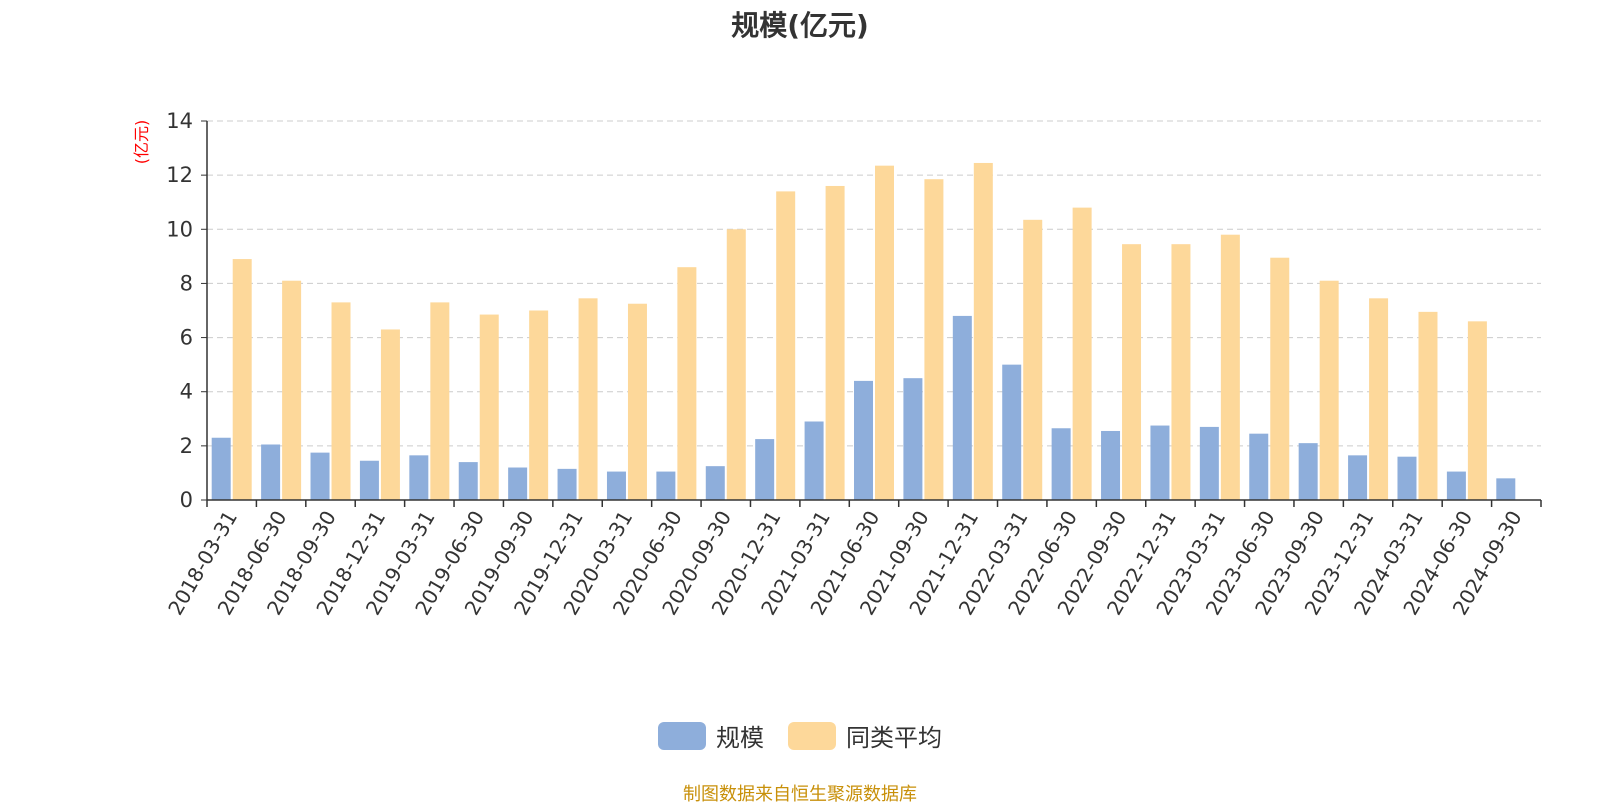 The width and height of the screenshot is (1600, 806). I want to click on y-tick-label: 12, so click(179, 175).